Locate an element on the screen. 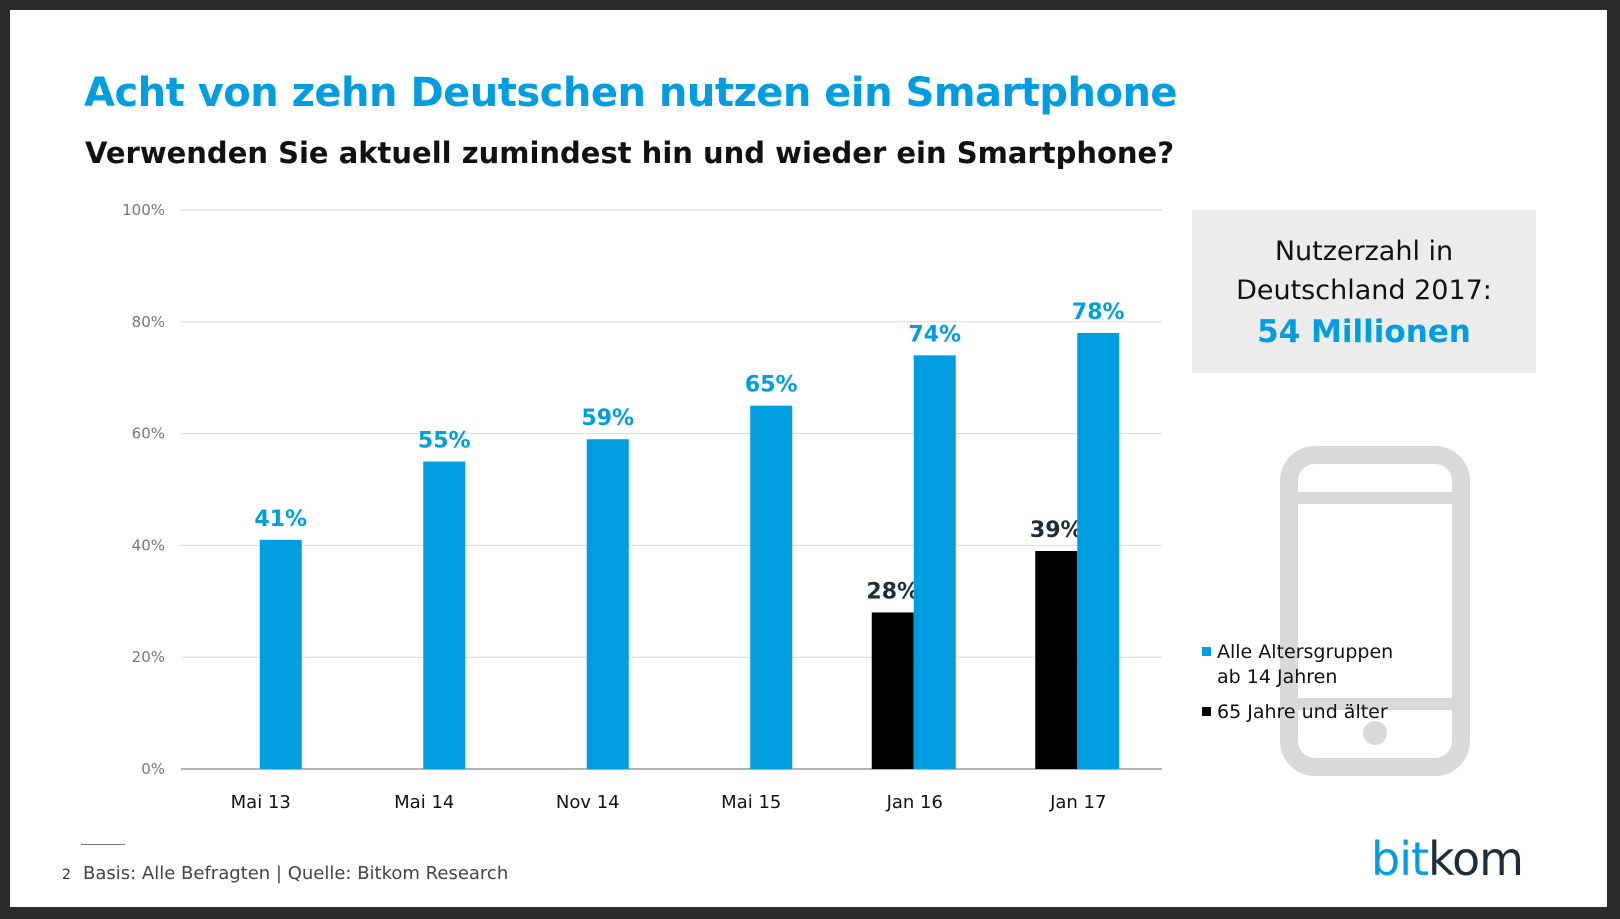 Image resolution: width=1620 pixels, height=919 pixels. y-tick-label: 40% is located at coordinates (148, 545).